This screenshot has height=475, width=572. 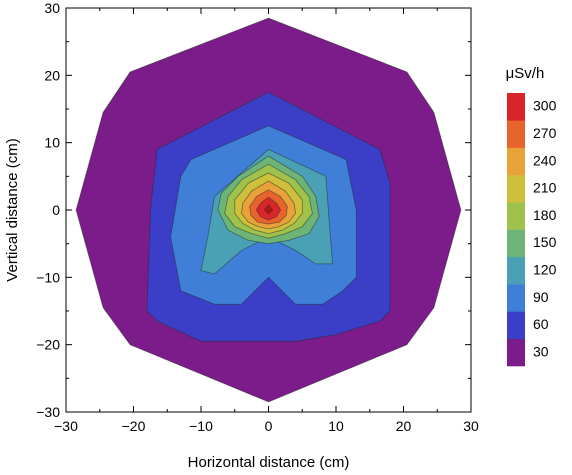 I want to click on y-tick-label: −30, so click(x=48, y=412).